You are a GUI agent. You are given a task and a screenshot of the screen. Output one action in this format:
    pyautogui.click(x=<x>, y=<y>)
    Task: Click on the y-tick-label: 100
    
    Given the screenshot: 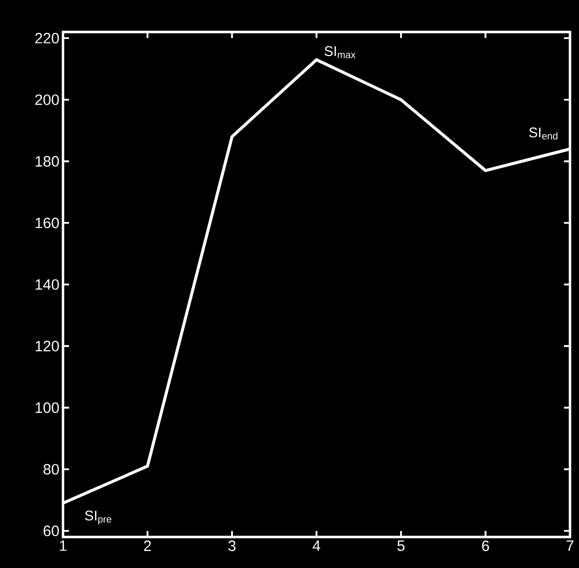 What is the action you would take?
    pyautogui.click(x=47, y=407)
    